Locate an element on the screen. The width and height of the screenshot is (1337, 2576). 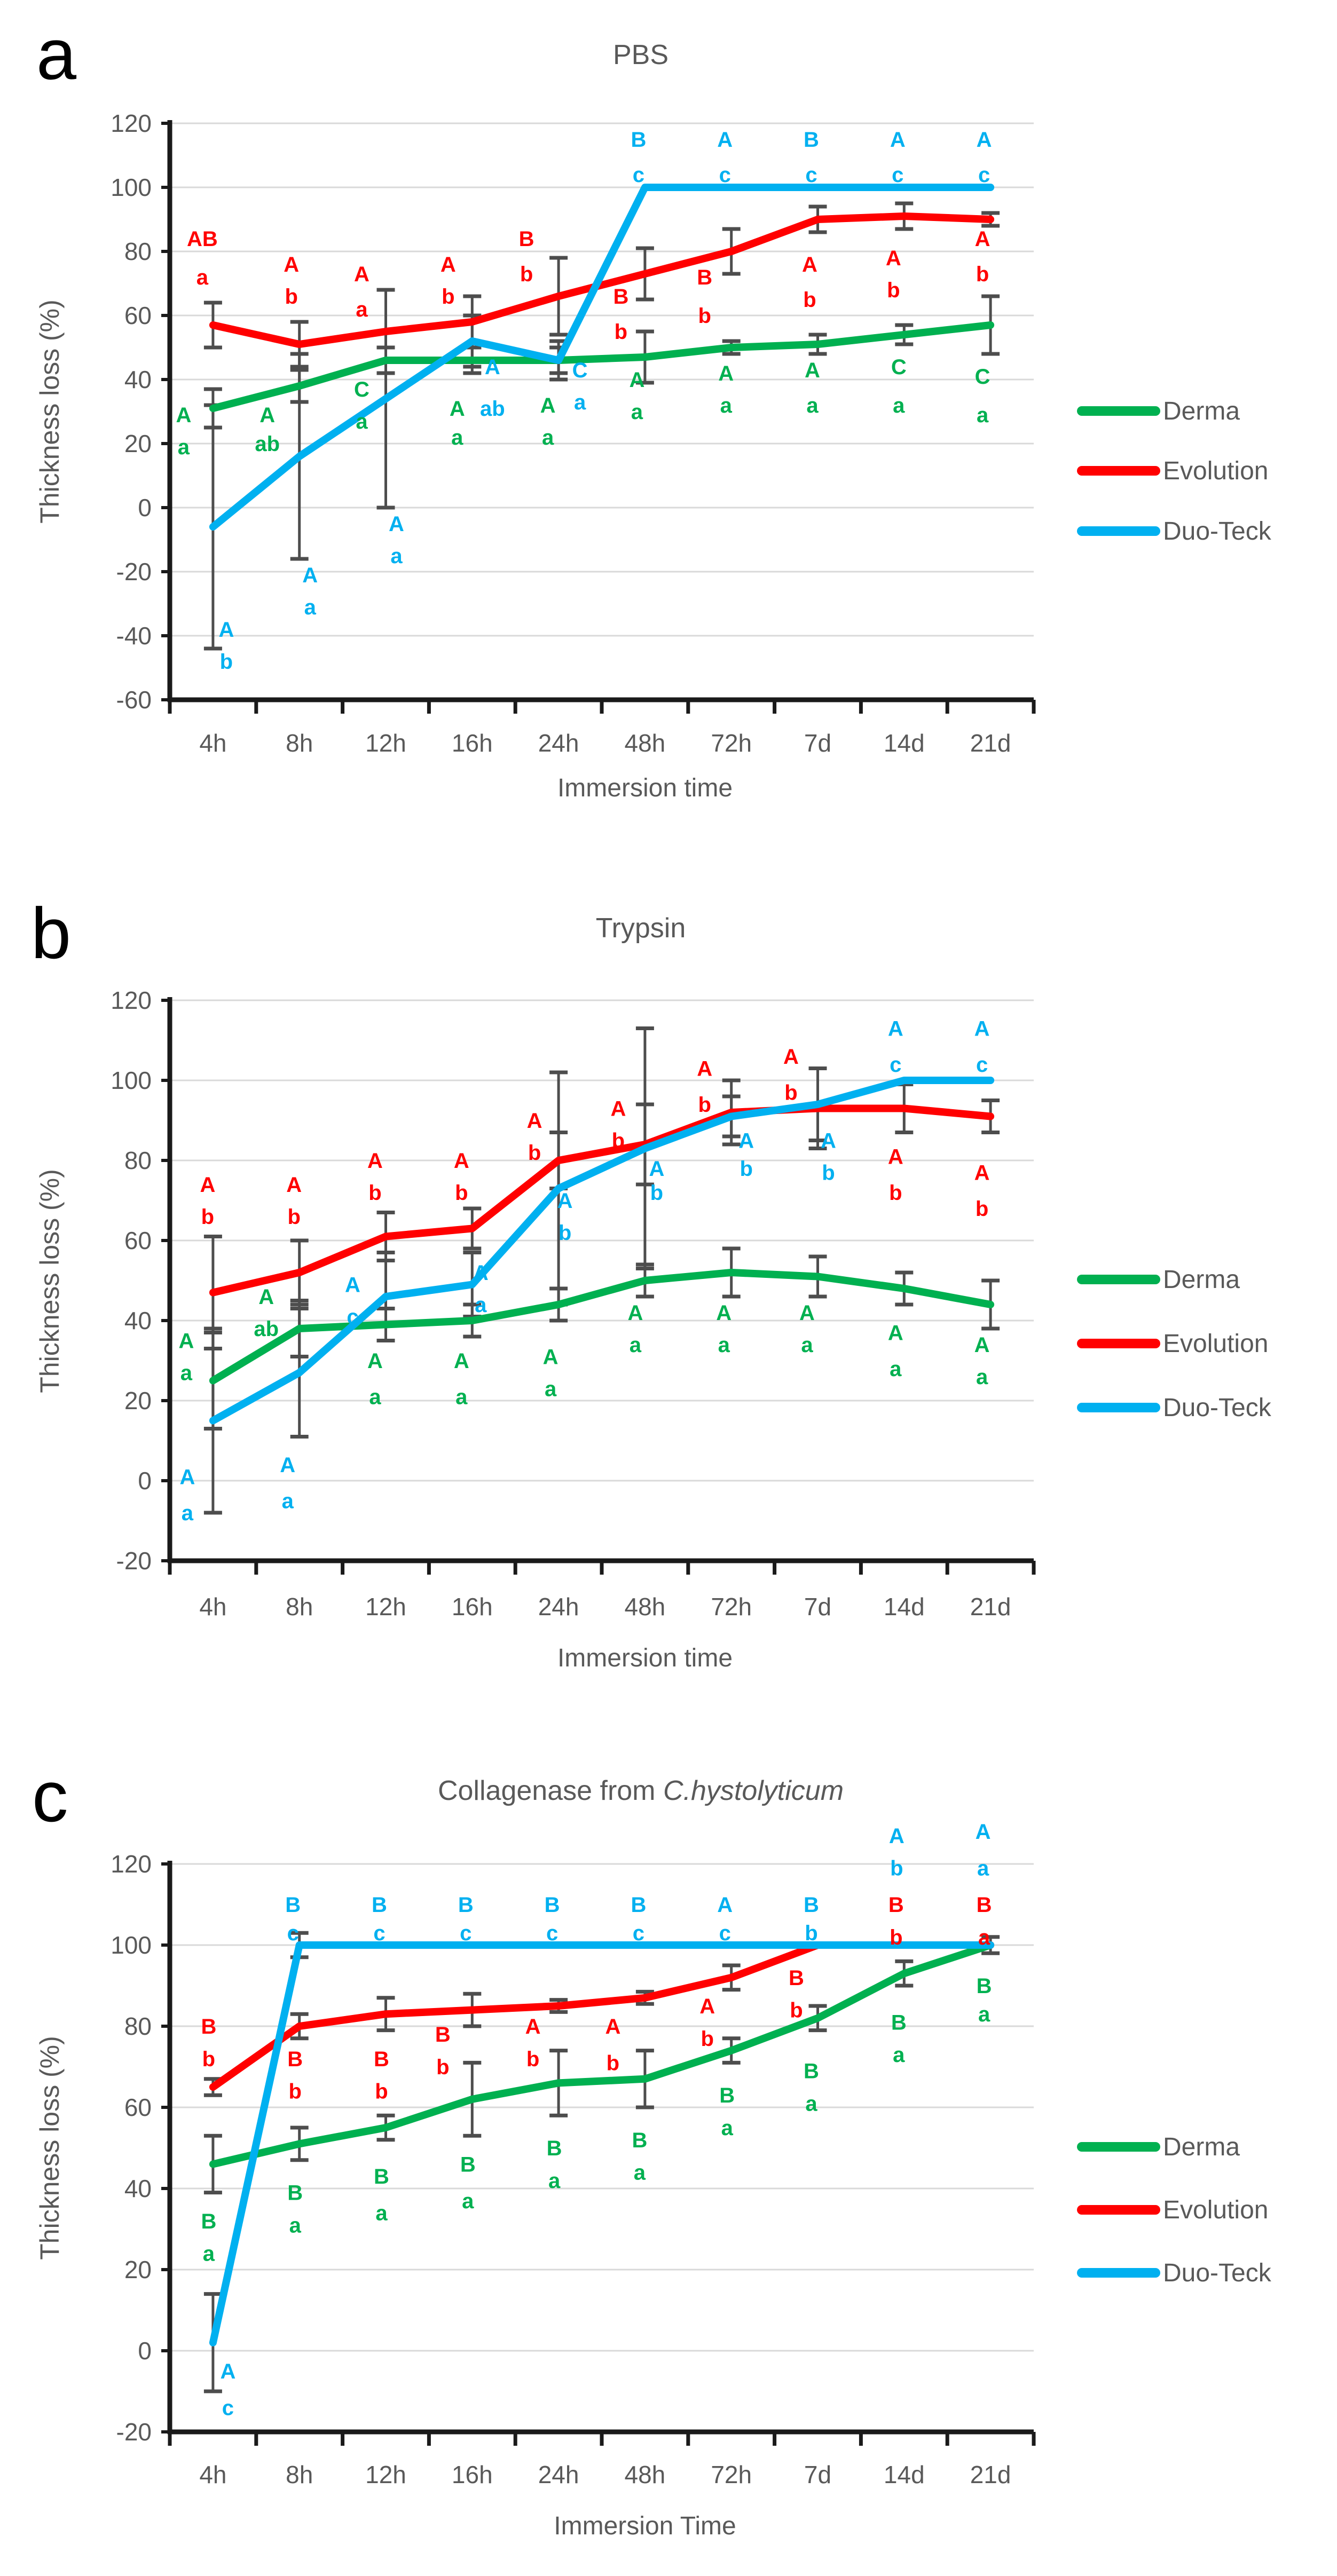
chart-title: PBS is located at coordinates (640, 54).